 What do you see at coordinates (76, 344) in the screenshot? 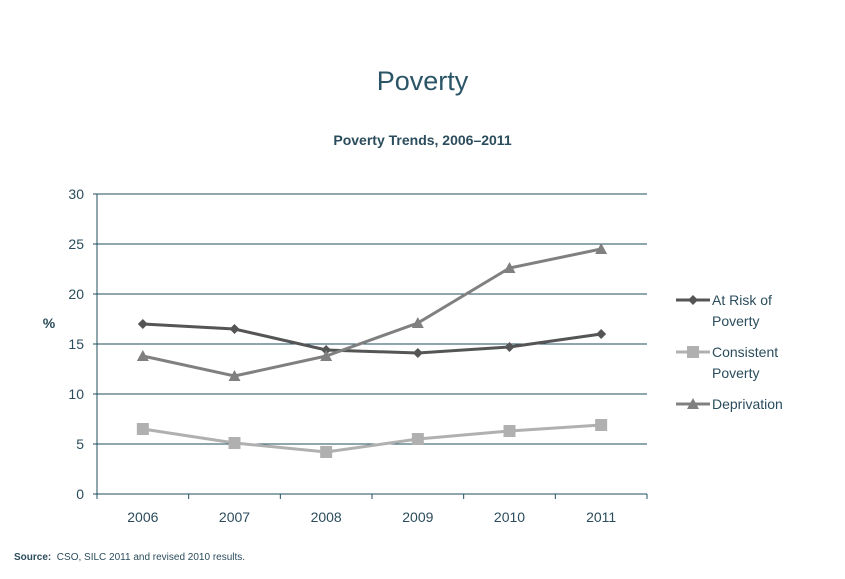
I see `y-tick-label: 15` at bounding box center [76, 344].